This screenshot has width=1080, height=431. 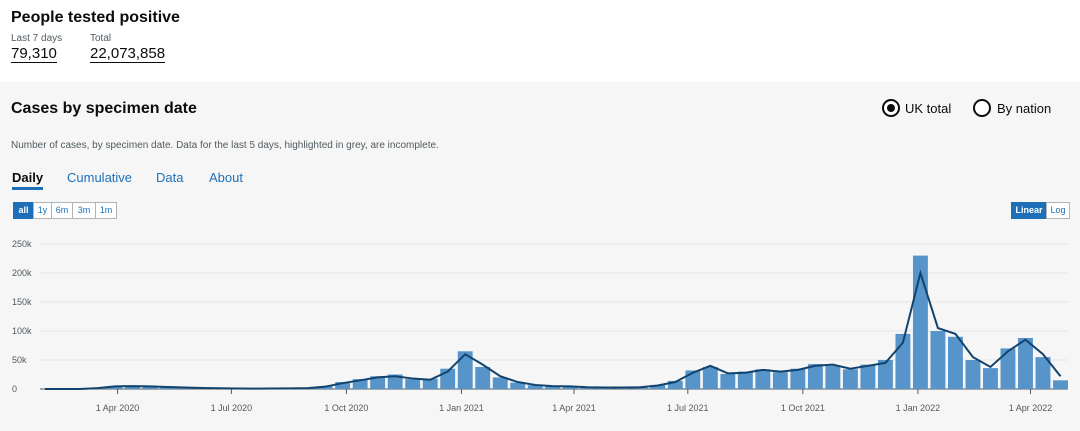 What do you see at coordinates (22, 302) in the screenshot?
I see `y-tick-label: 150k` at bounding box center [22, 302].